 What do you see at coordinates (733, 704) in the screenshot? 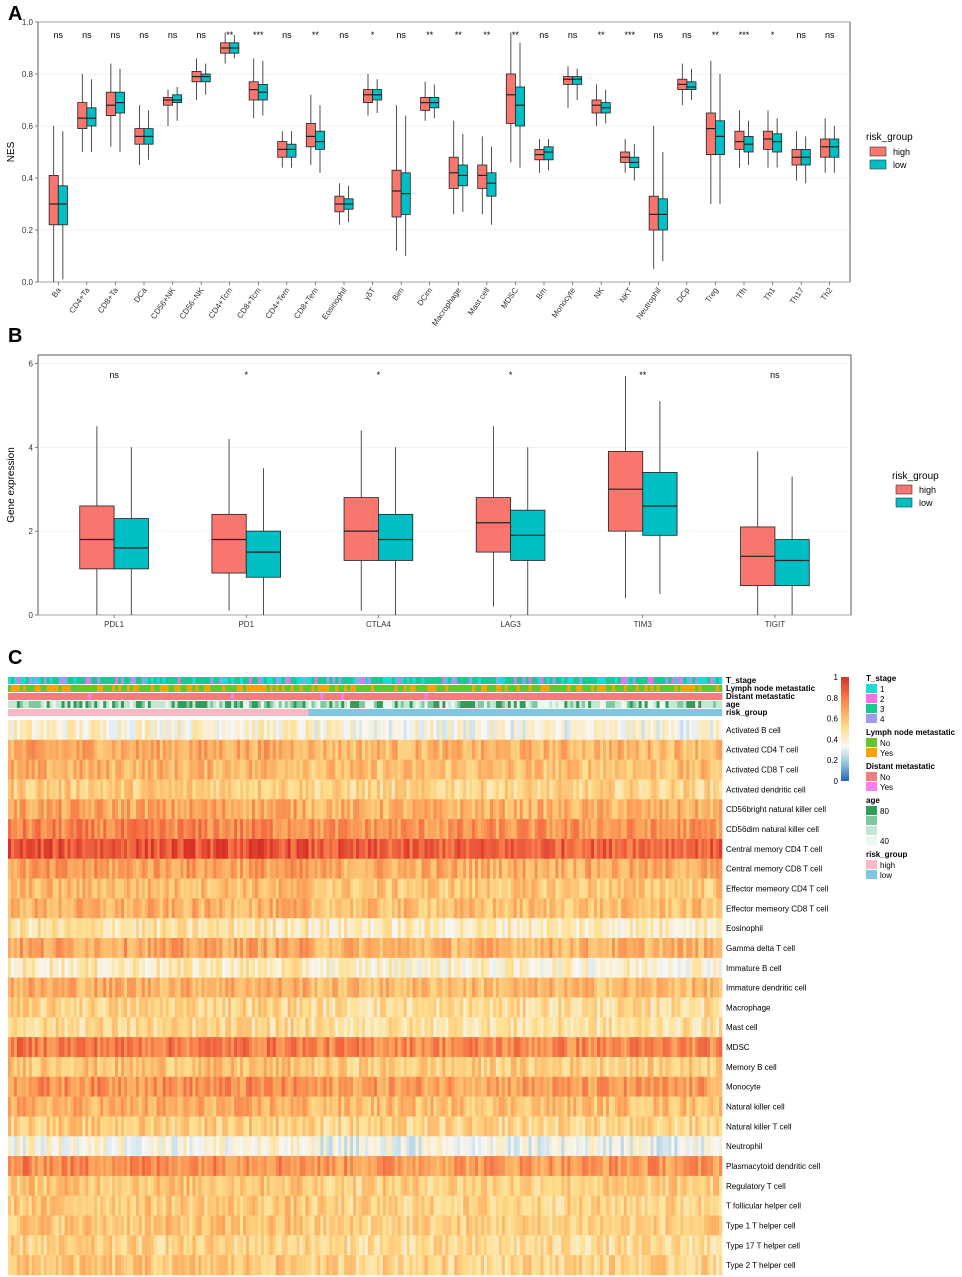
I see `annotation-label: age` at bounding box center [733, 704].